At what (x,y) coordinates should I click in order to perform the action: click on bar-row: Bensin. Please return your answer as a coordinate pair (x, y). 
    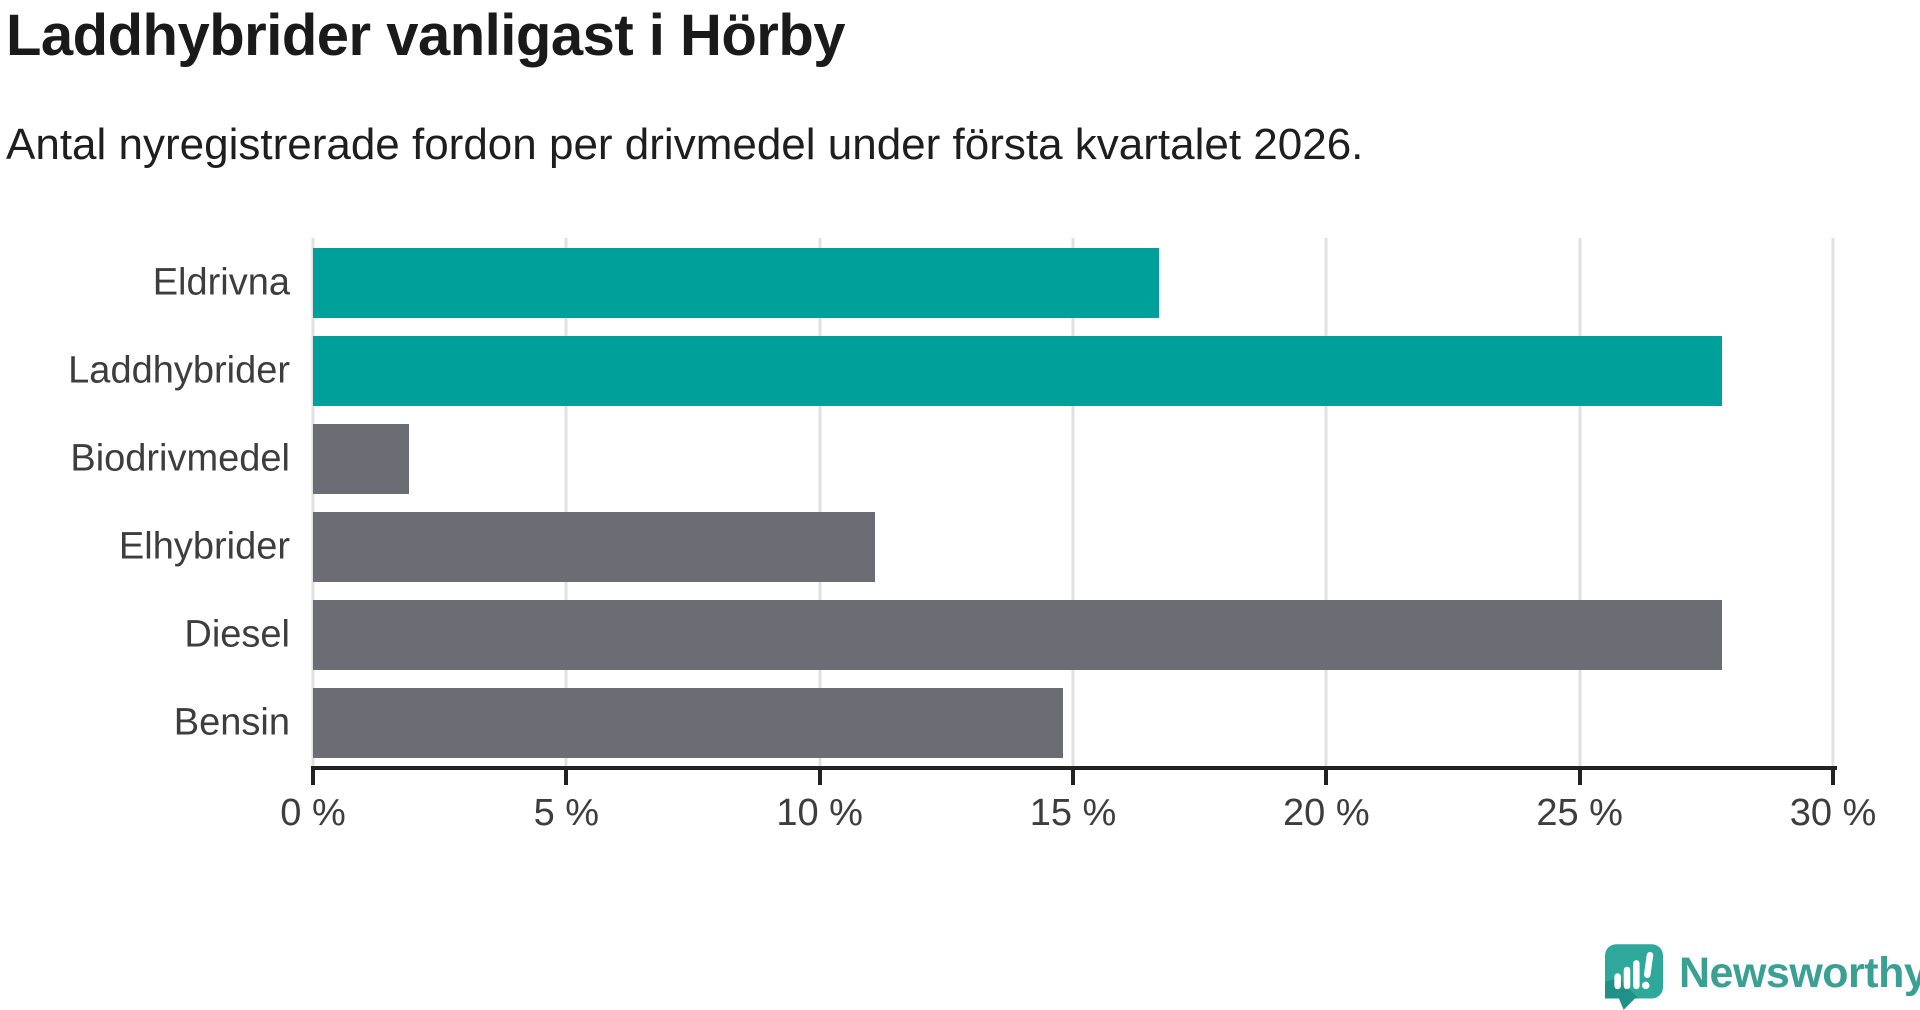
    Looking at the image, I should click on (1003, 723).